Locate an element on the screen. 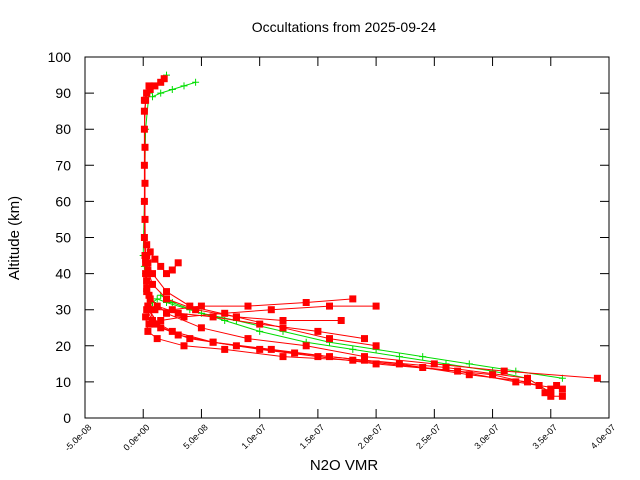 The height and width of the screenshot is (480, 640). y-axis-label: Altitude (km) is located at coordinates (14, 238).